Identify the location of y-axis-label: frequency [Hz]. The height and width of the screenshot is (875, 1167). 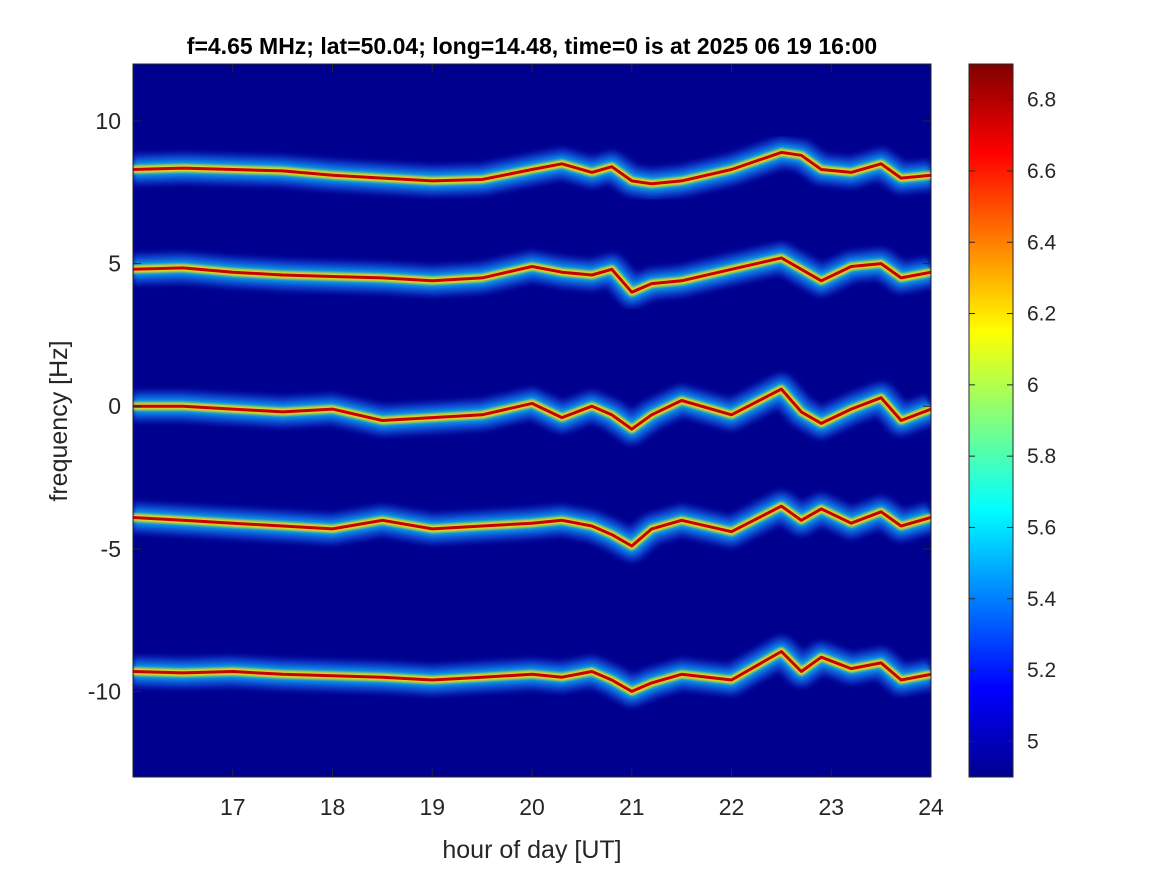
(59, 420).